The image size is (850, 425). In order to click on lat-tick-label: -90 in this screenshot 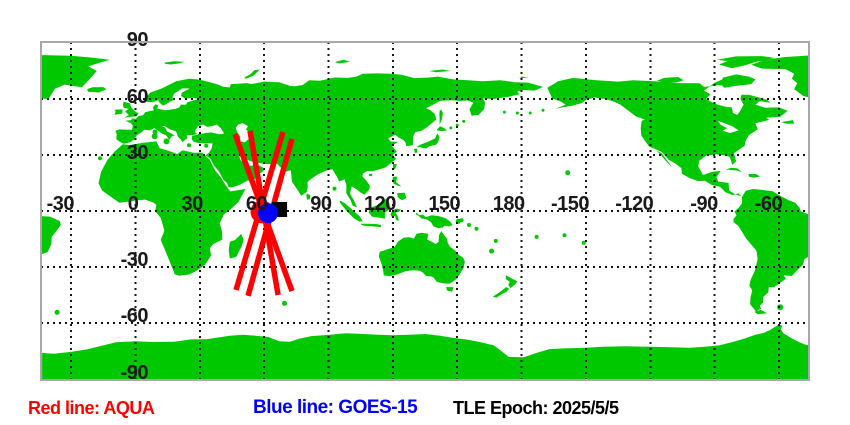, I will do `click(135, 373)`.